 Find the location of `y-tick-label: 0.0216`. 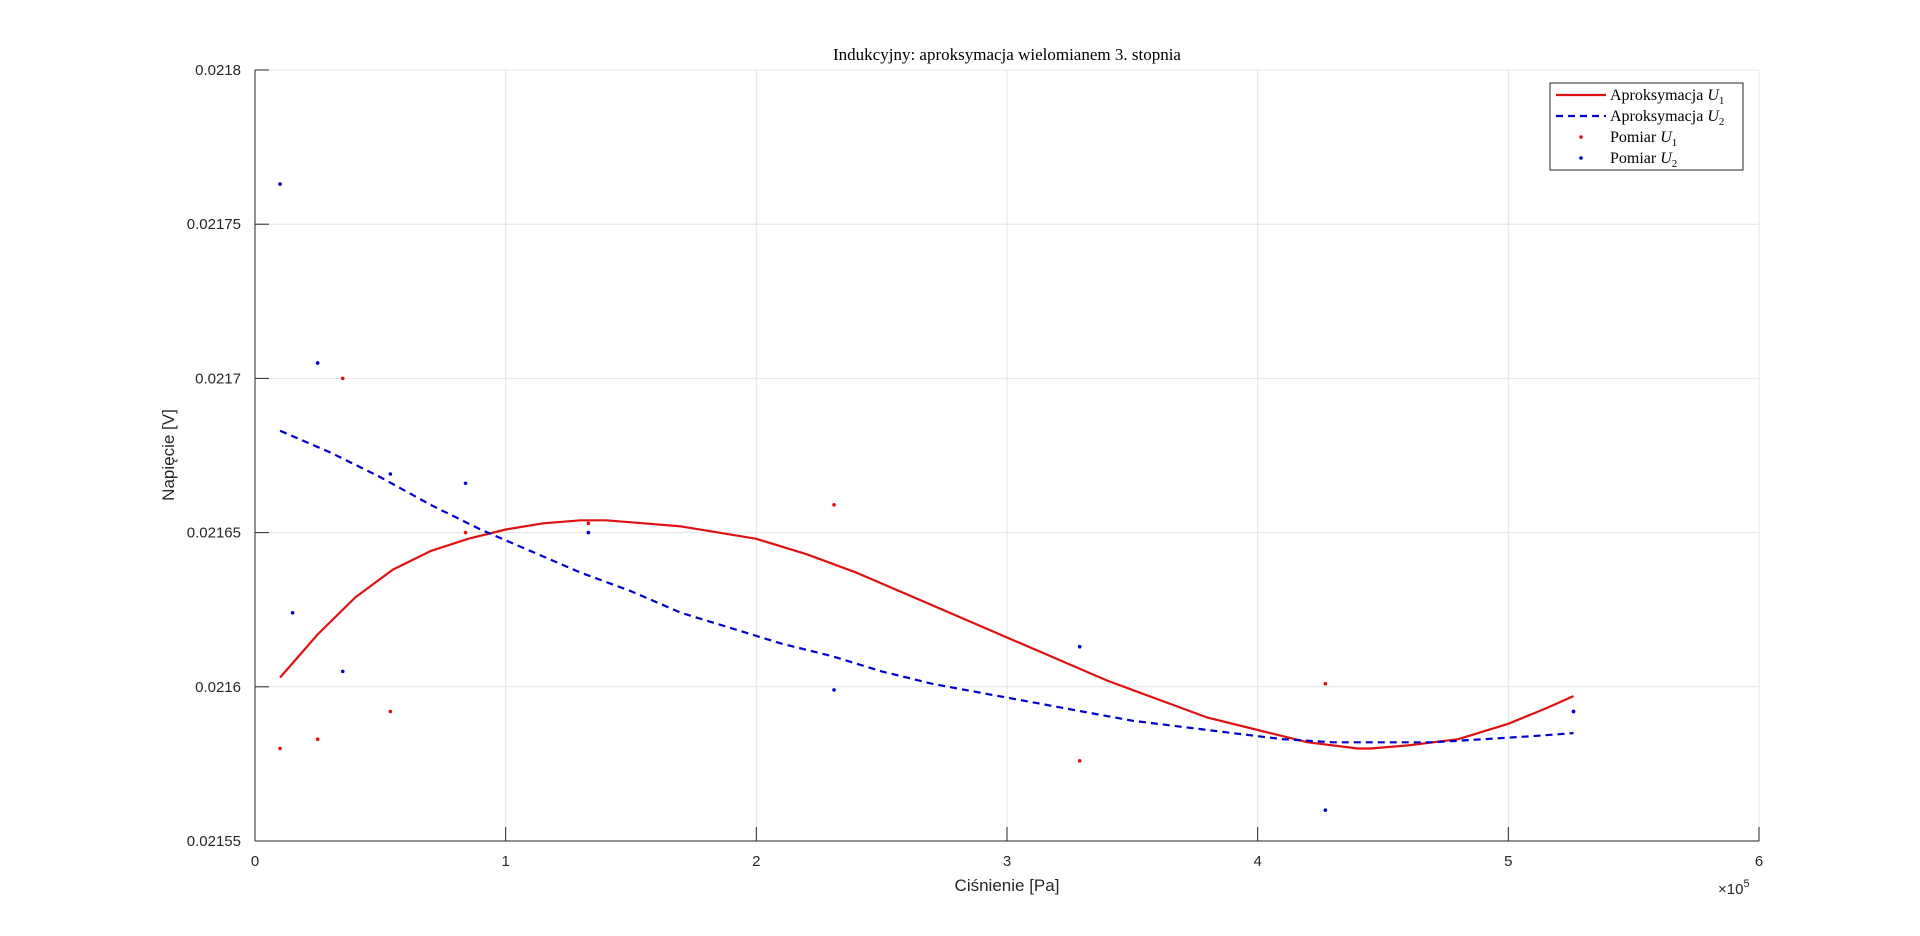

y-tick-label: 0.0216 is located at coordinates (218, 687).